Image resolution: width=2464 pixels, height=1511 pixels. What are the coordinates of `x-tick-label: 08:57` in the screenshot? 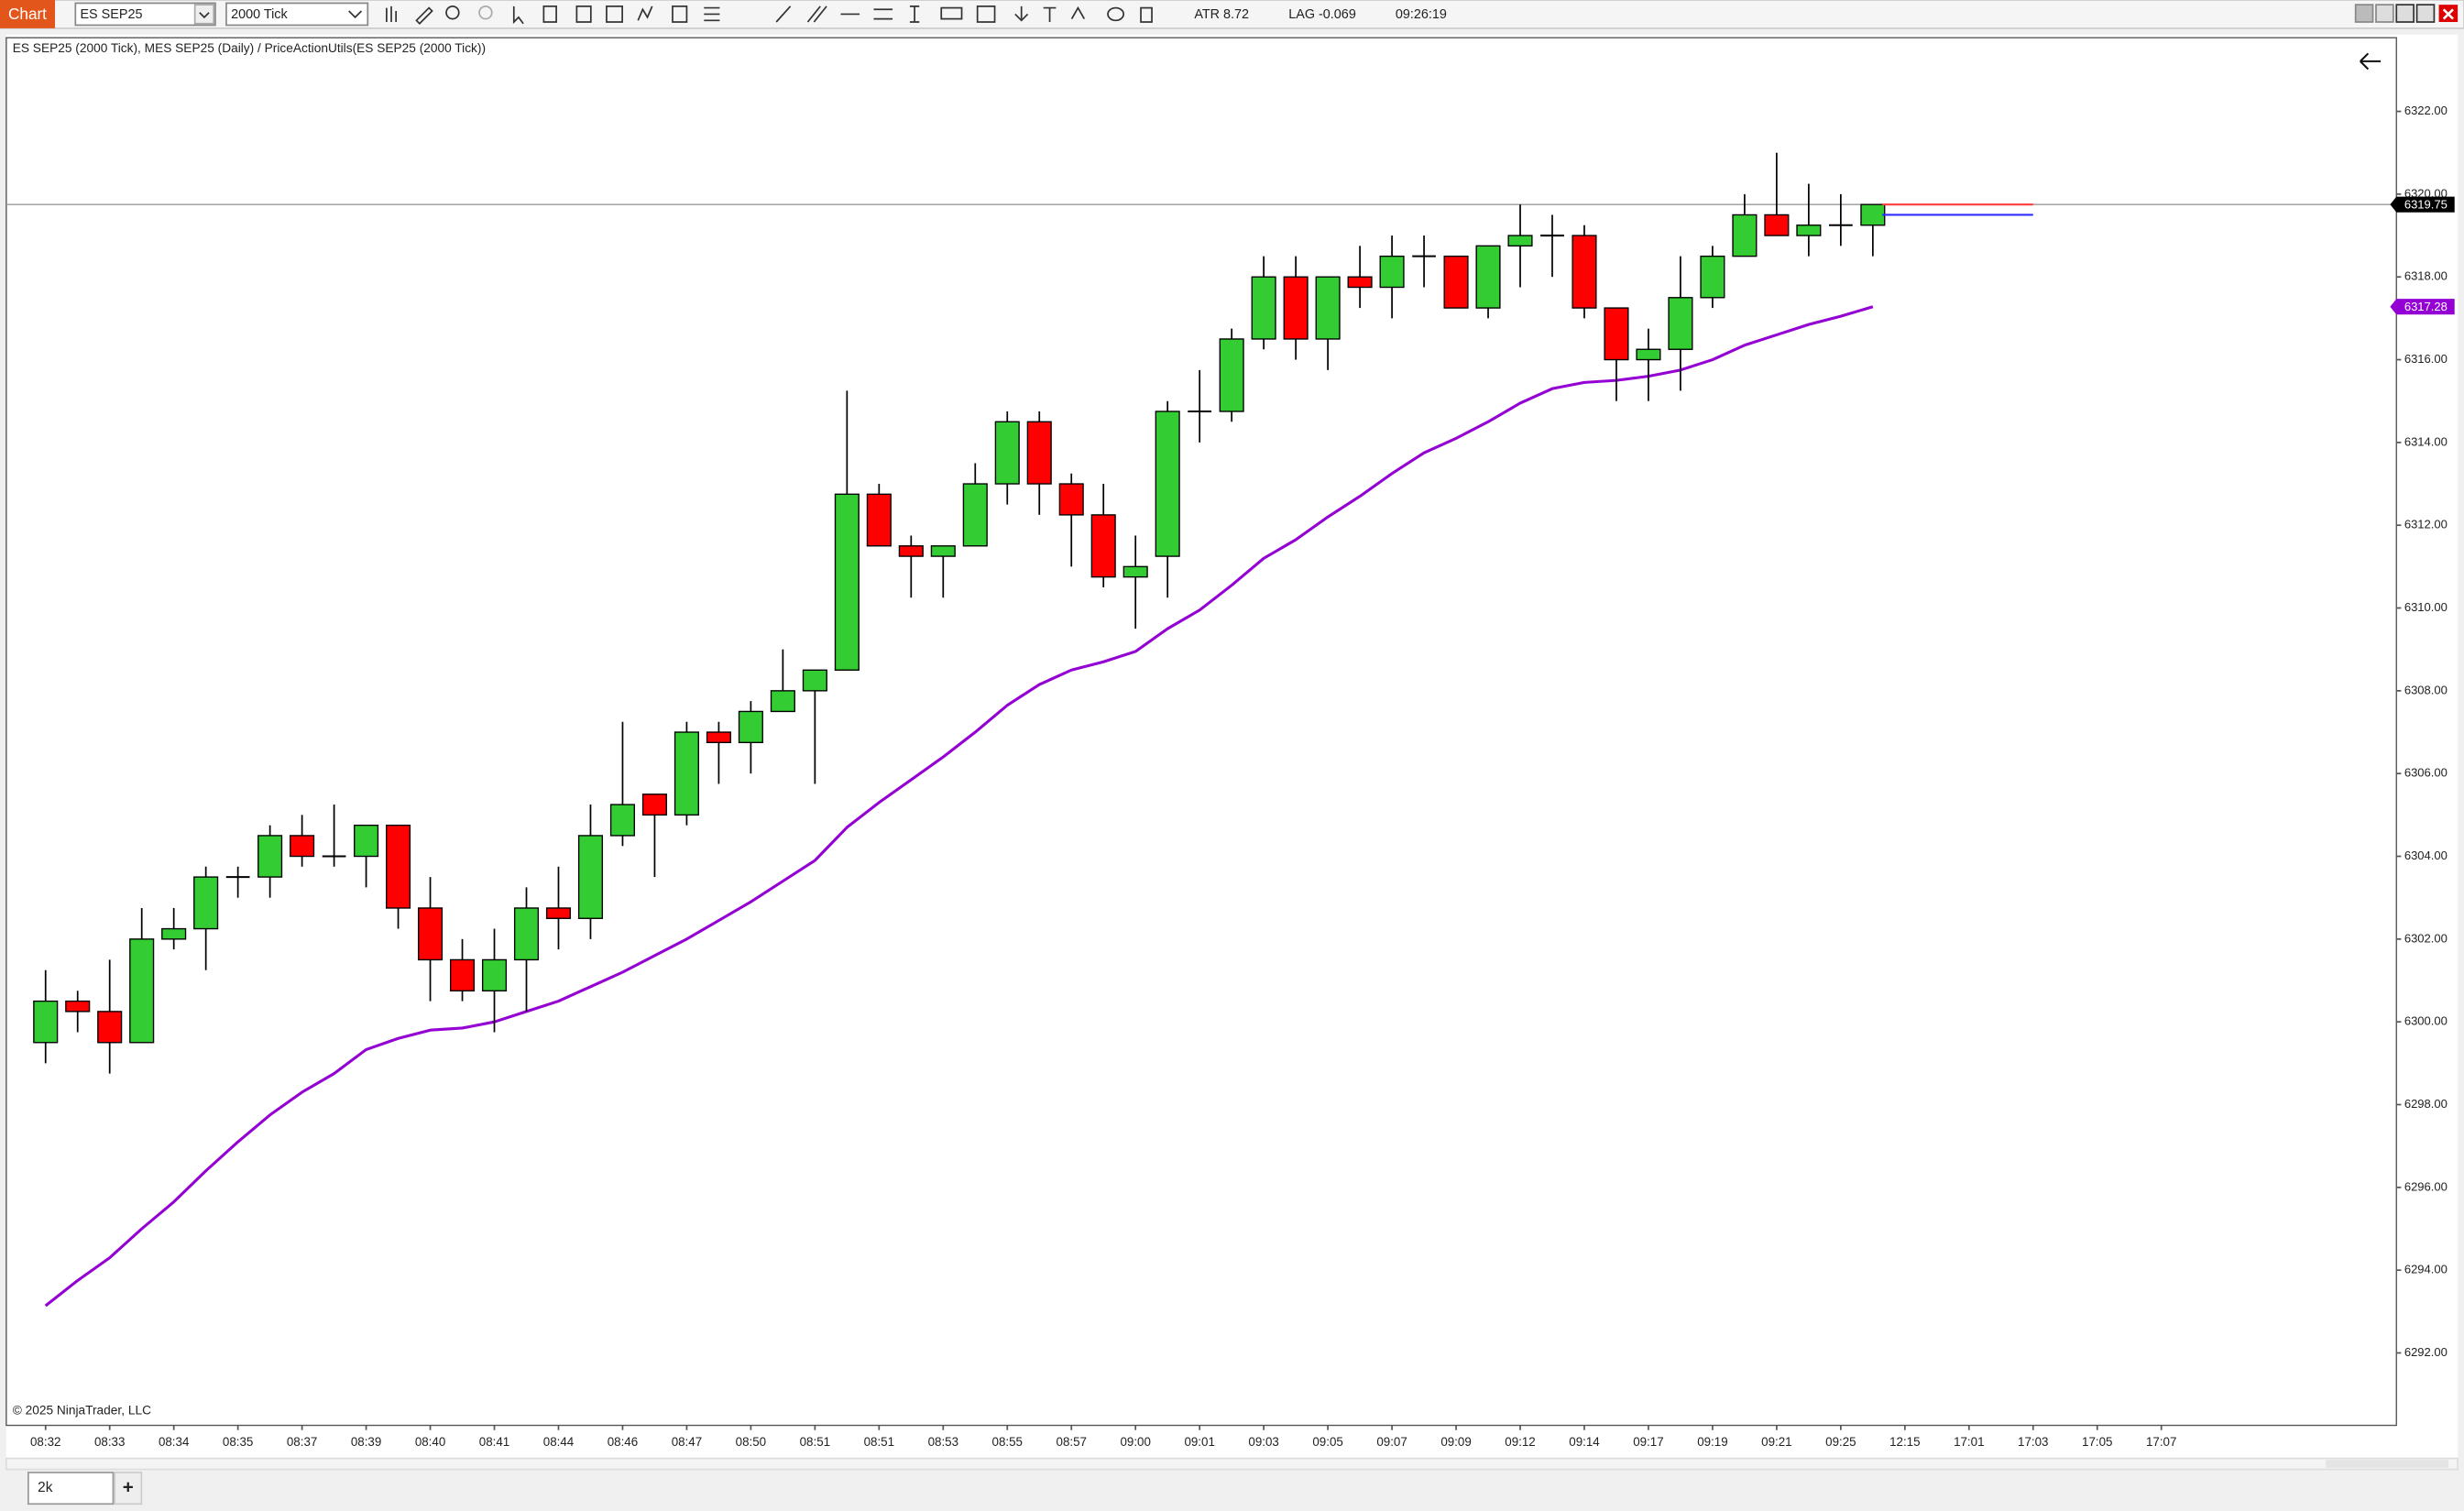 It's located at (1072, 1442).